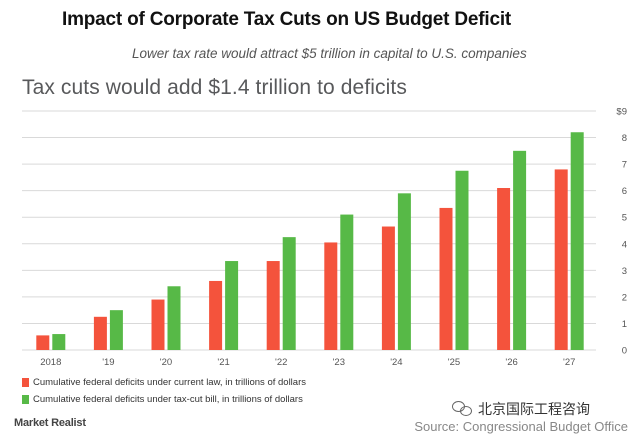 The height and width of the screenshot is (439, 640). I want to click on legend-swatch-current-law, so click(25, 382).